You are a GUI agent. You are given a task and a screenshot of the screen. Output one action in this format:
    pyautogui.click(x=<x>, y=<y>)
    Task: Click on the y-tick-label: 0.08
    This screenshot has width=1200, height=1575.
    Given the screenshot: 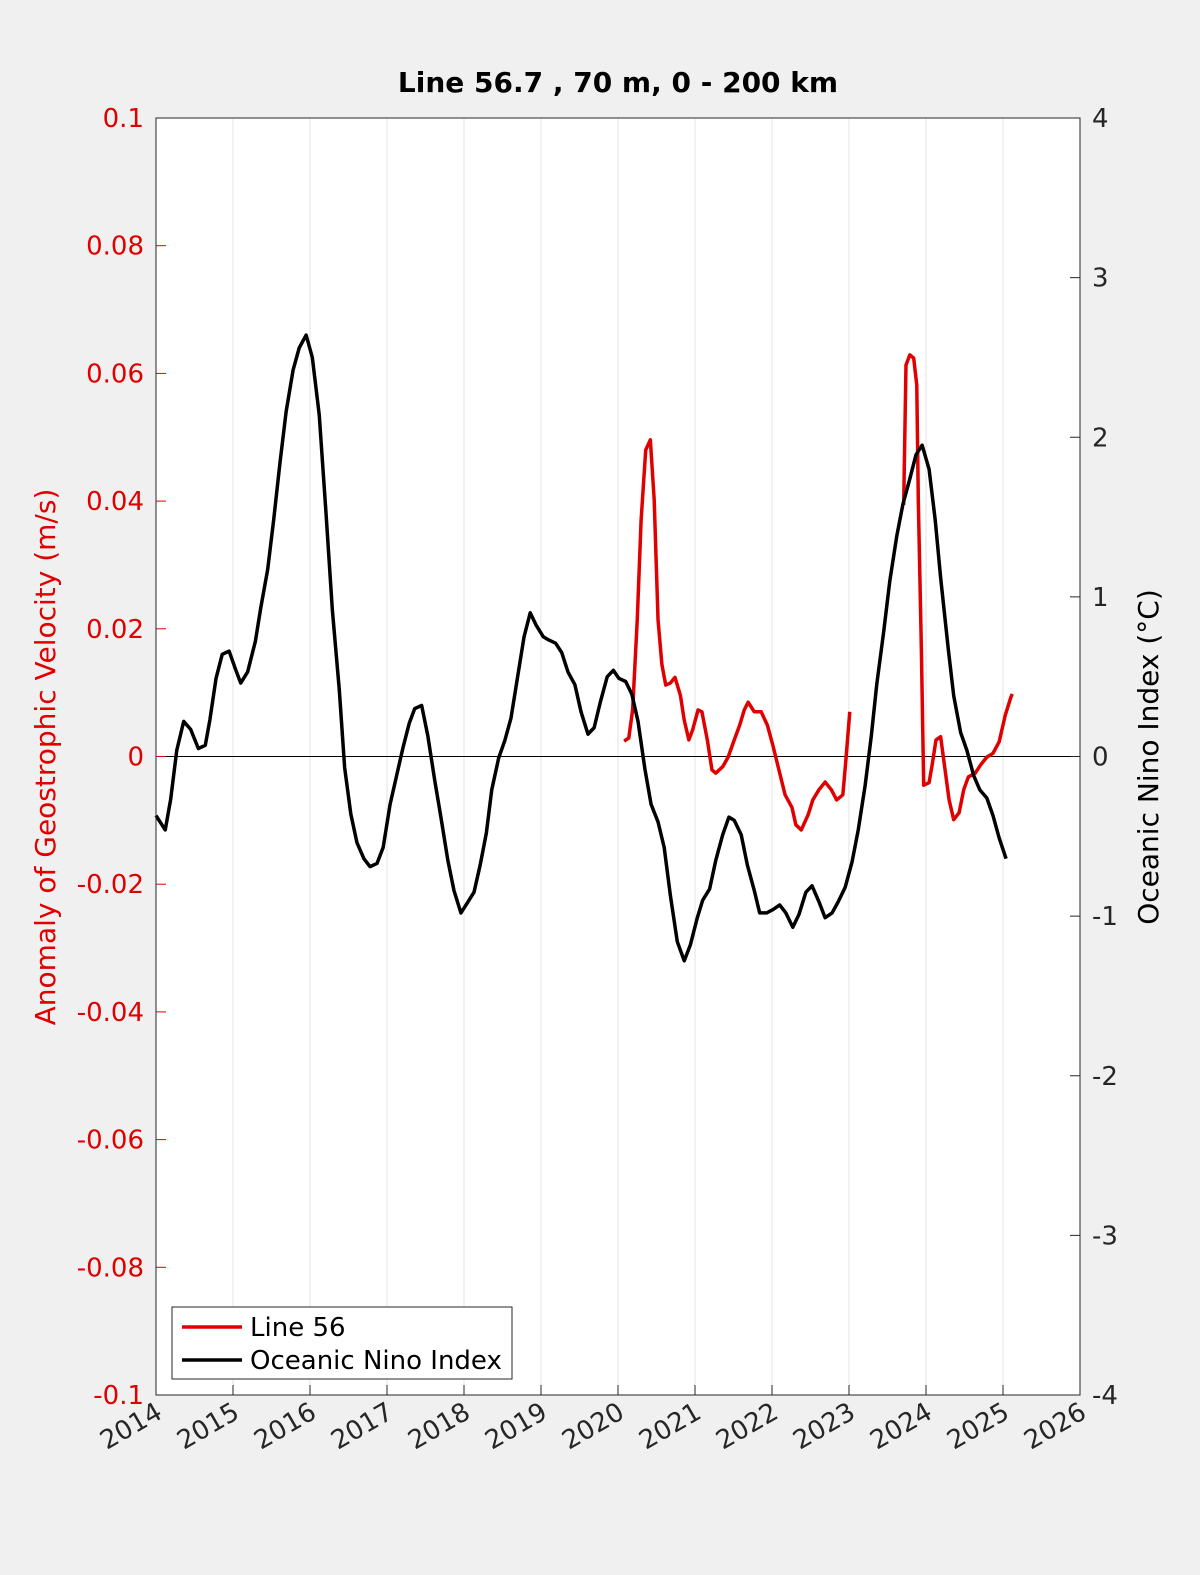 What is the action you would take?
    pyautogui.click(x=115, y=247)
    